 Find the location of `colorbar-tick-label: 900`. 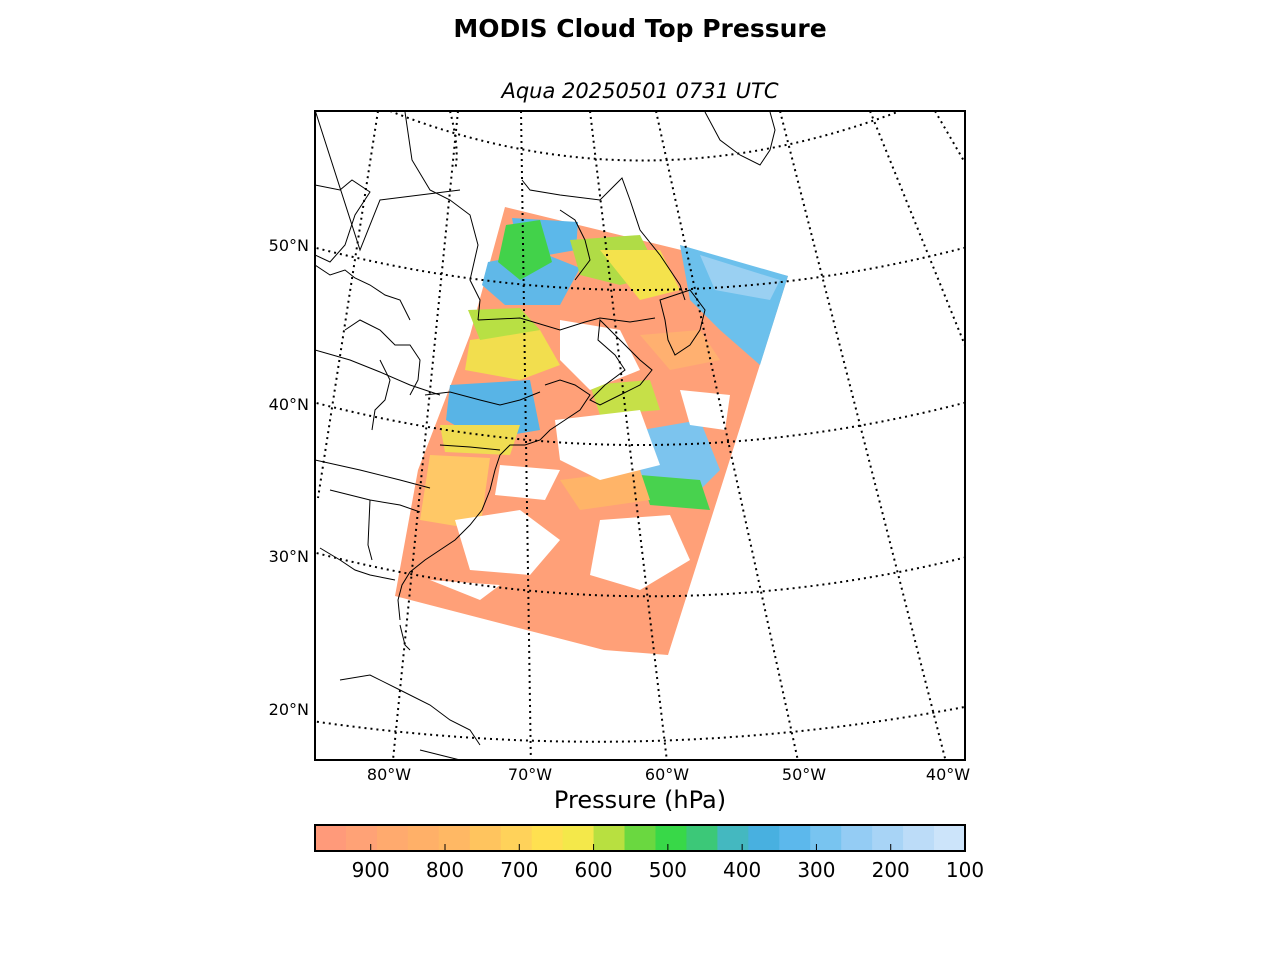

colorbar-tick-label: 900 is located at coordinates (371, 870).